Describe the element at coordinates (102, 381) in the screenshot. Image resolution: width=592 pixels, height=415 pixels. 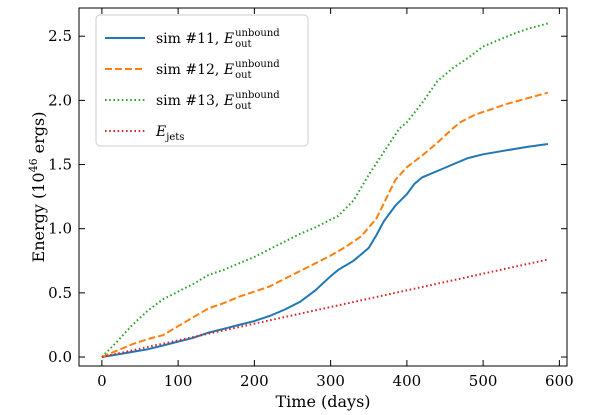
I see `x-tick-label: 0` at that location.